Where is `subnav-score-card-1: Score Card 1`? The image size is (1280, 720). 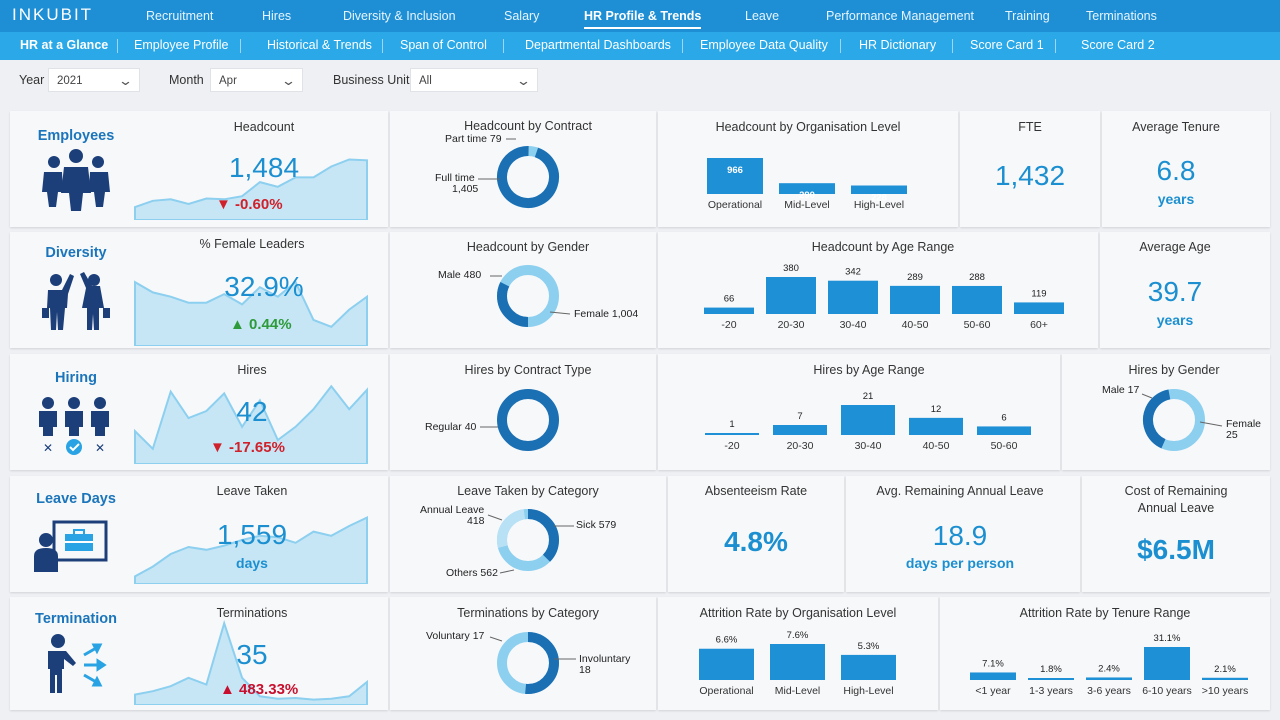 subnav-score-card-1: Score Card 1 is located at coordinates (1007, 45).